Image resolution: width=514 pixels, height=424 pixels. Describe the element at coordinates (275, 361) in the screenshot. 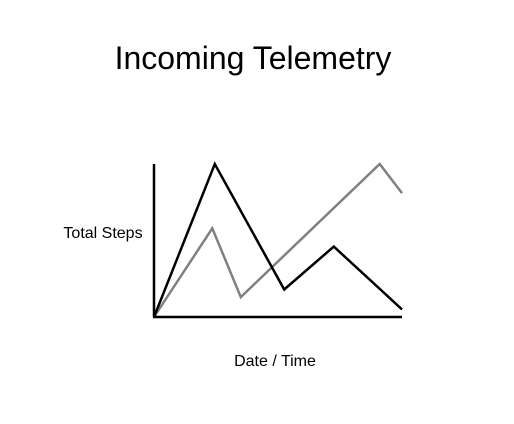

I see `x-axis-label: Date / Time` at that location.